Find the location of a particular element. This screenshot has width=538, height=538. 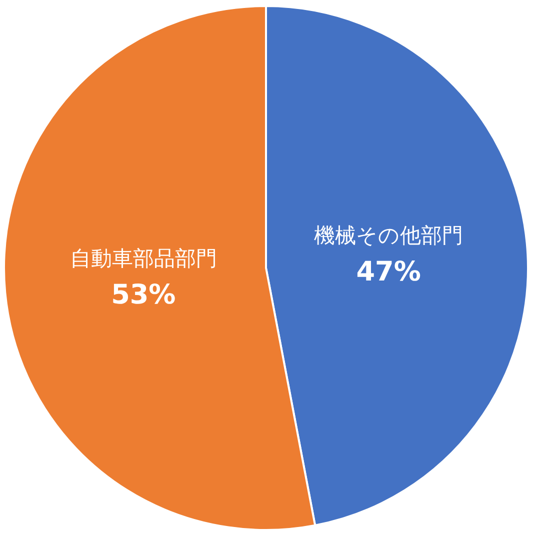

data-label: 47% is located at coordinates (388, 272).